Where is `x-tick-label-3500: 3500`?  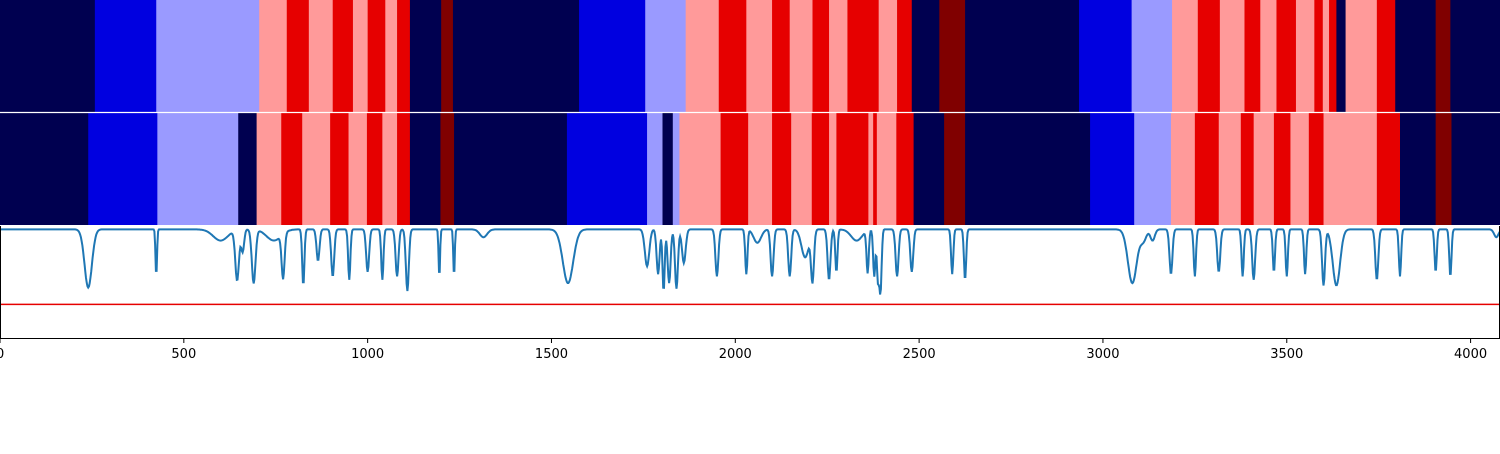 x-tick-label-3500: 3500 is located at coordinates (1286, 354).